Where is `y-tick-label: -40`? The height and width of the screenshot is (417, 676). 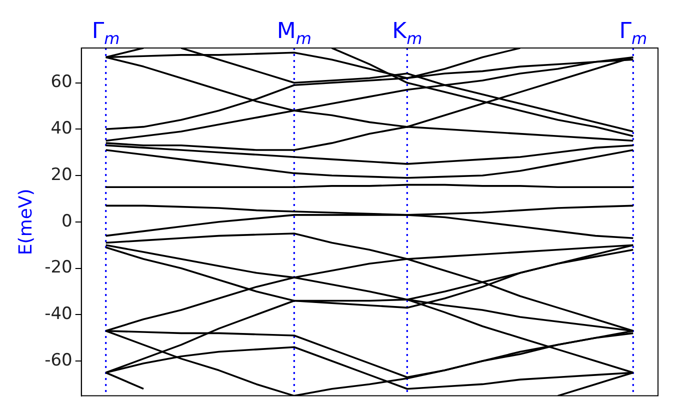
y-tick-label: -40 is located at coordinates (58, 314).